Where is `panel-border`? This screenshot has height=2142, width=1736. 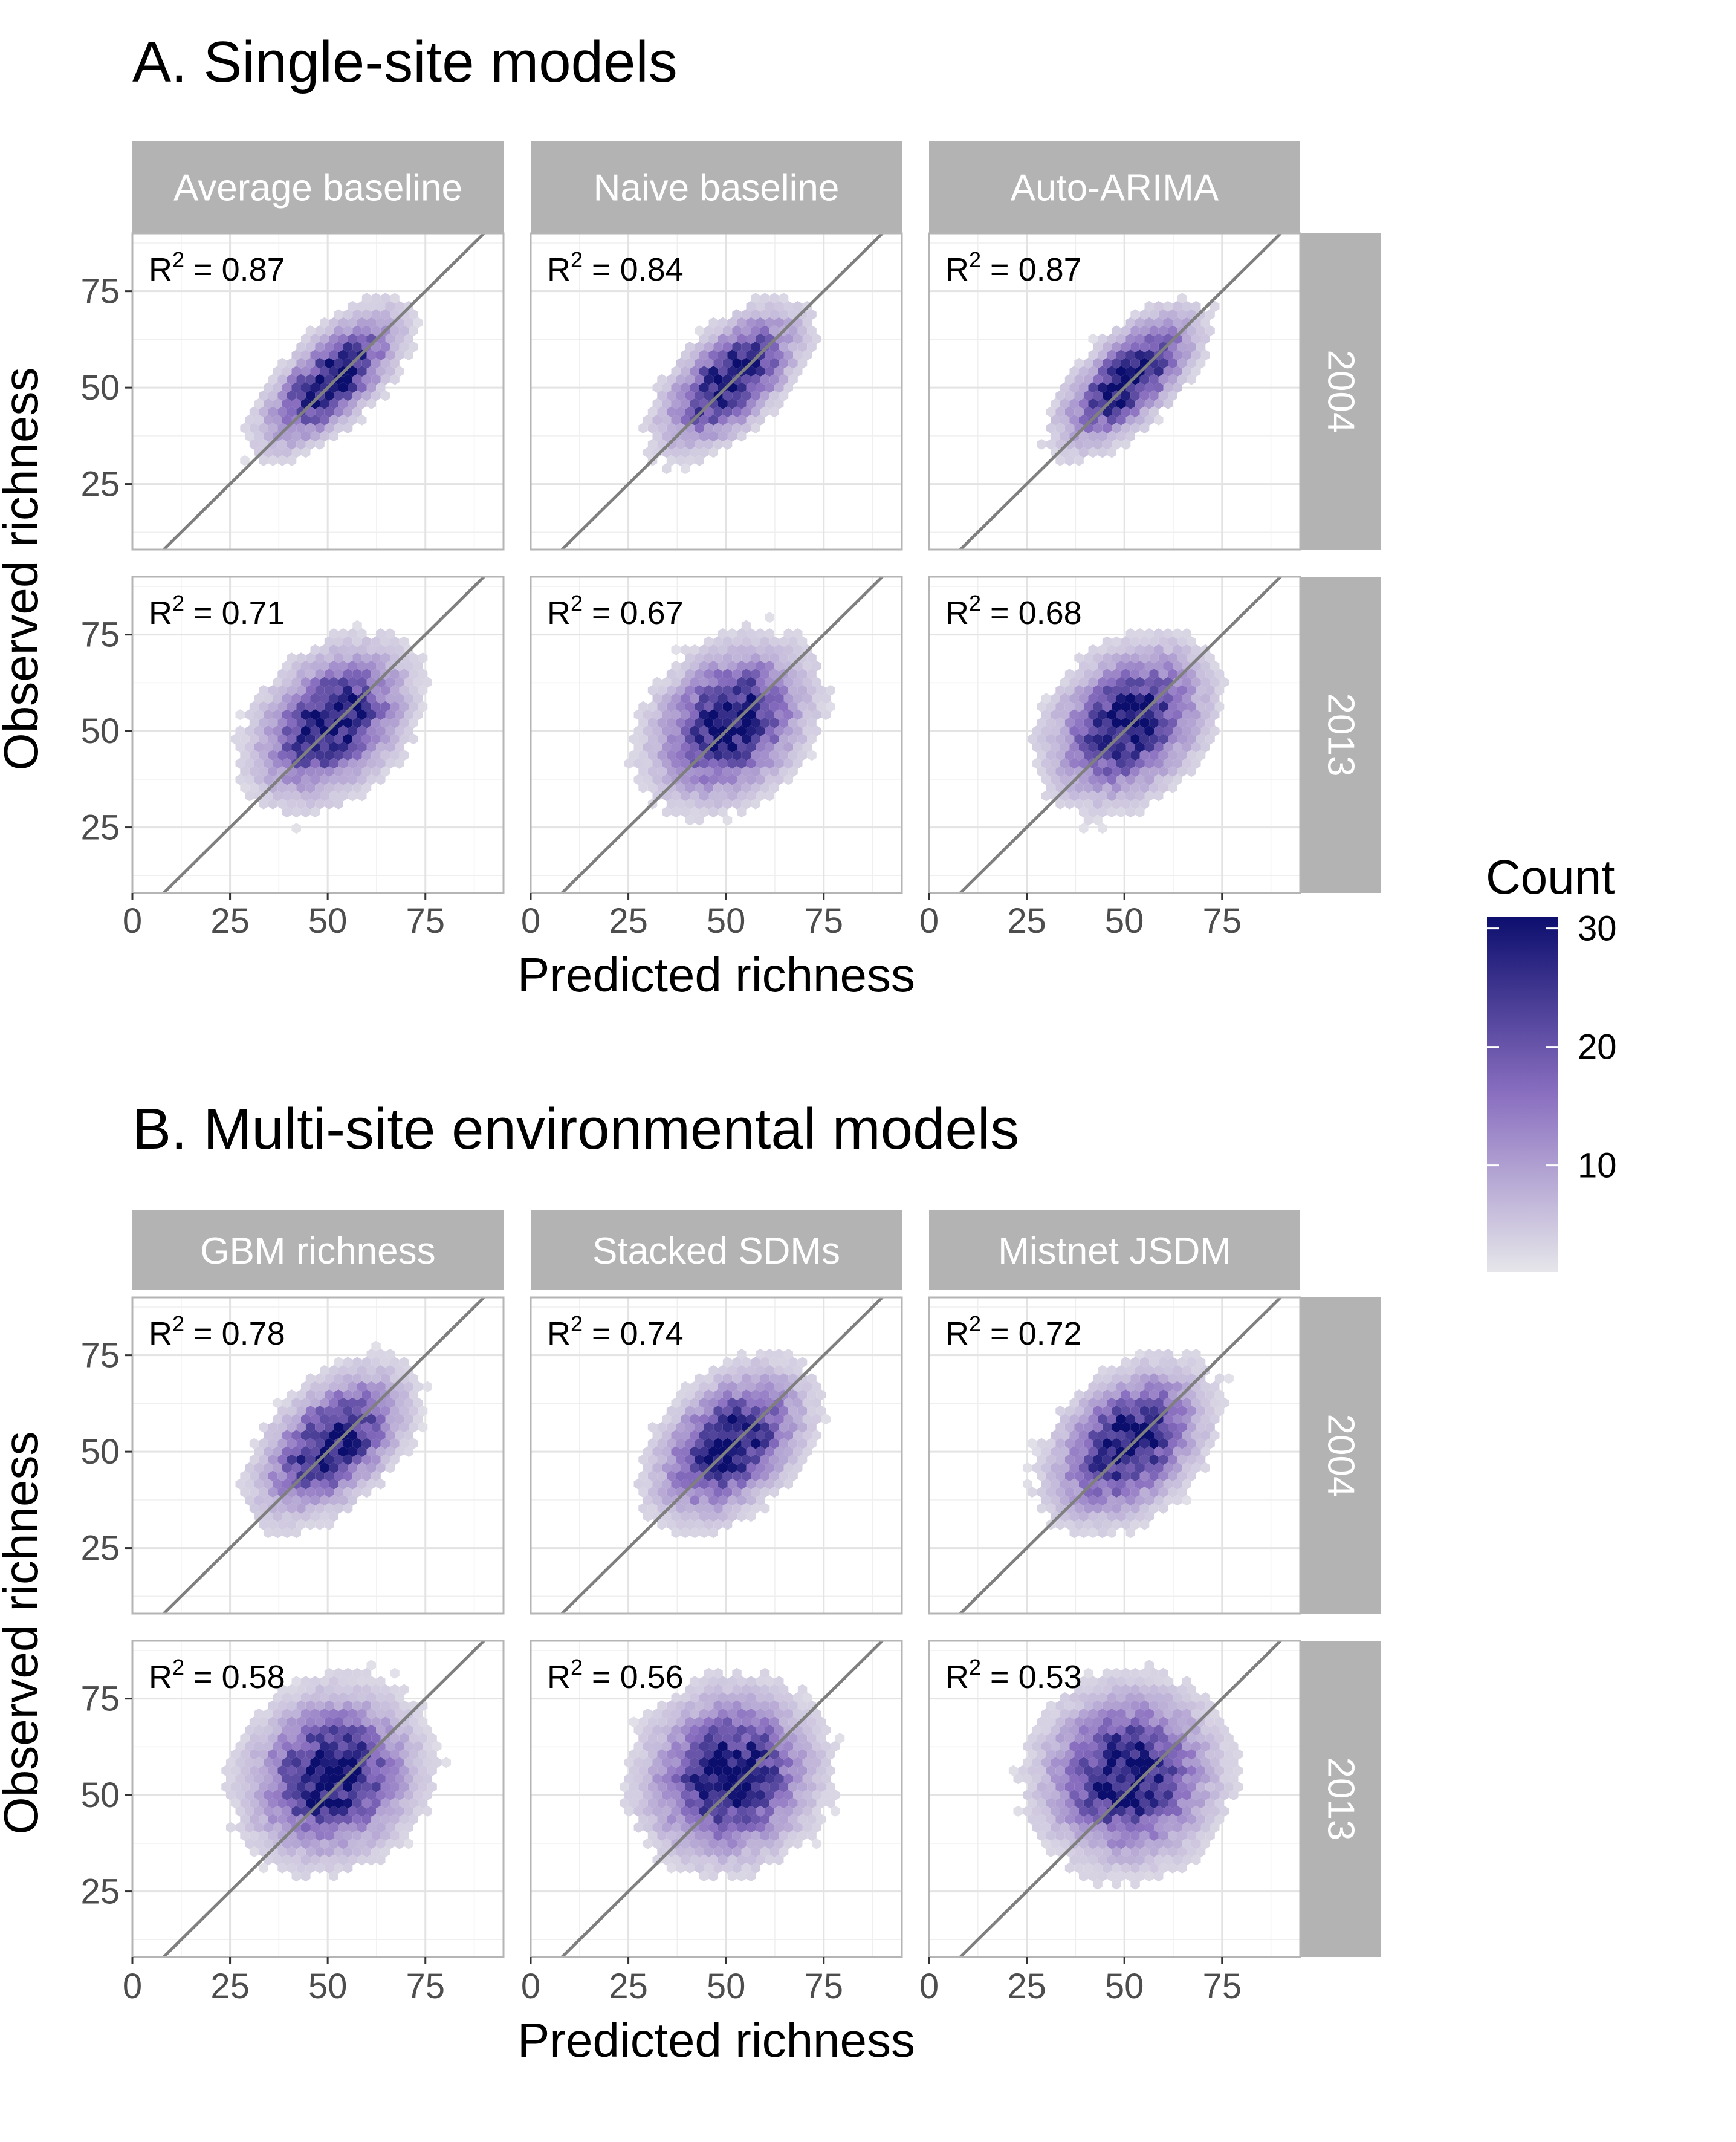
panel-border is located at coordinates (1114, 735).